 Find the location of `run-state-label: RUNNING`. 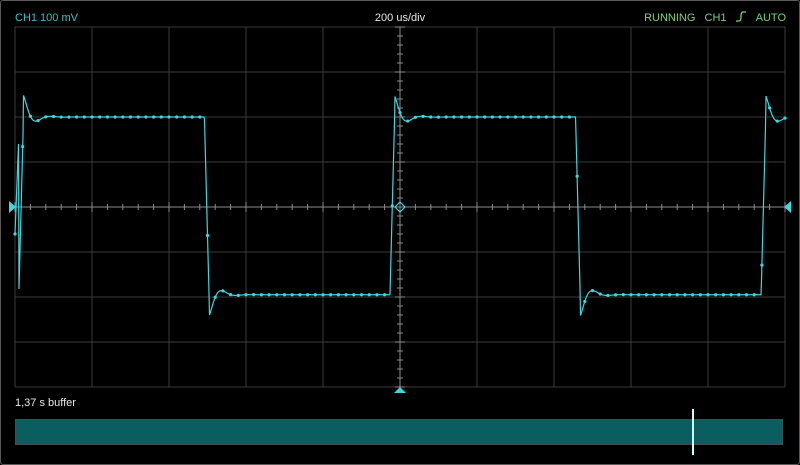

run-state-label: RUNNING is located at coordinates (670, 18).